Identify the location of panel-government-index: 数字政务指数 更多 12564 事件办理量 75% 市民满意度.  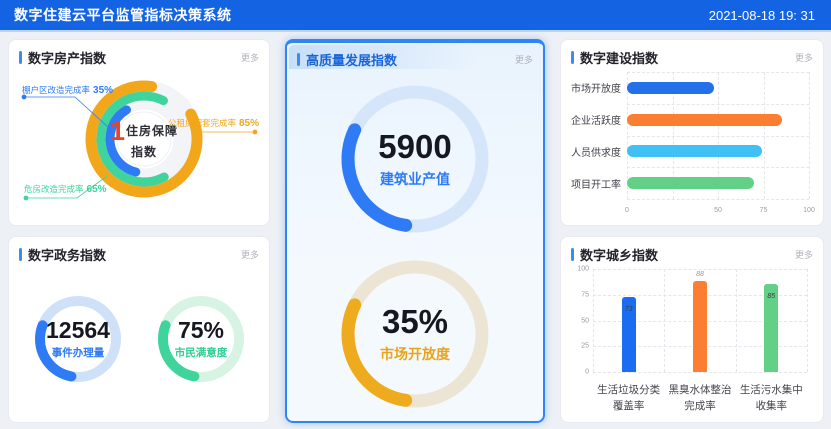
(139, 329).